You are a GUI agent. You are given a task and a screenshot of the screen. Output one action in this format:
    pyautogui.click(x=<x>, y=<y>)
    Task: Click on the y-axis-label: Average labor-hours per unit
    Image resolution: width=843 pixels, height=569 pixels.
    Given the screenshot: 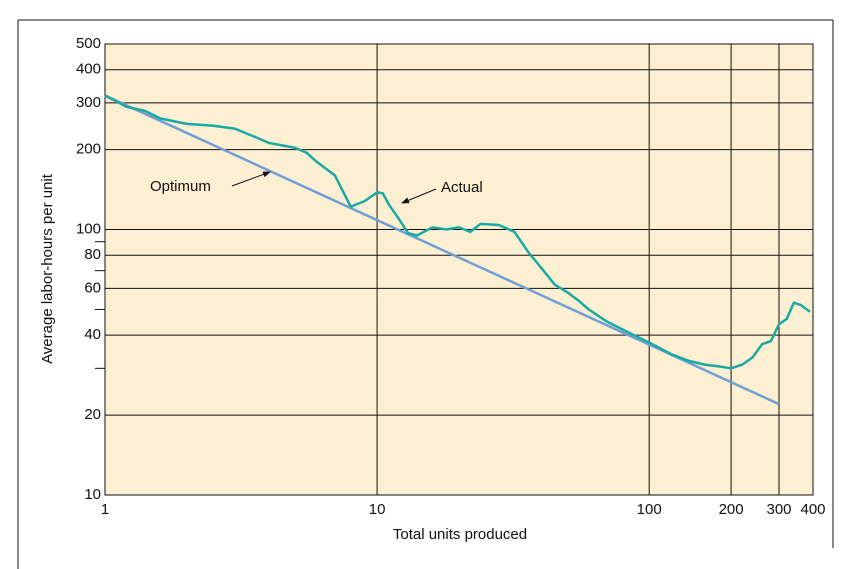 What is the action you would take?
    pyautogui.click(x=47, y=268)
    